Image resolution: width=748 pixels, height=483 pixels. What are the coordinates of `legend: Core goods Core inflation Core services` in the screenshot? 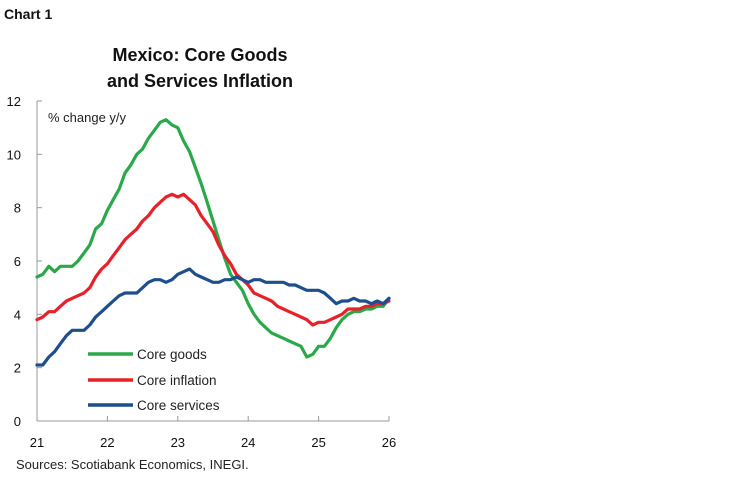 It's located at (154, 380).